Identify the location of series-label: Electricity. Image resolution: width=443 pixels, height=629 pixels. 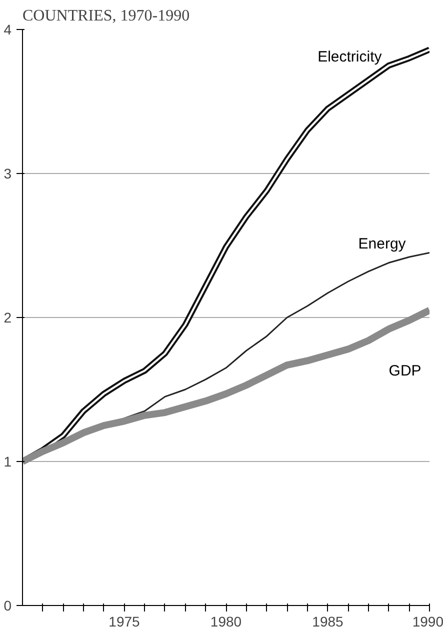
(350, 57).